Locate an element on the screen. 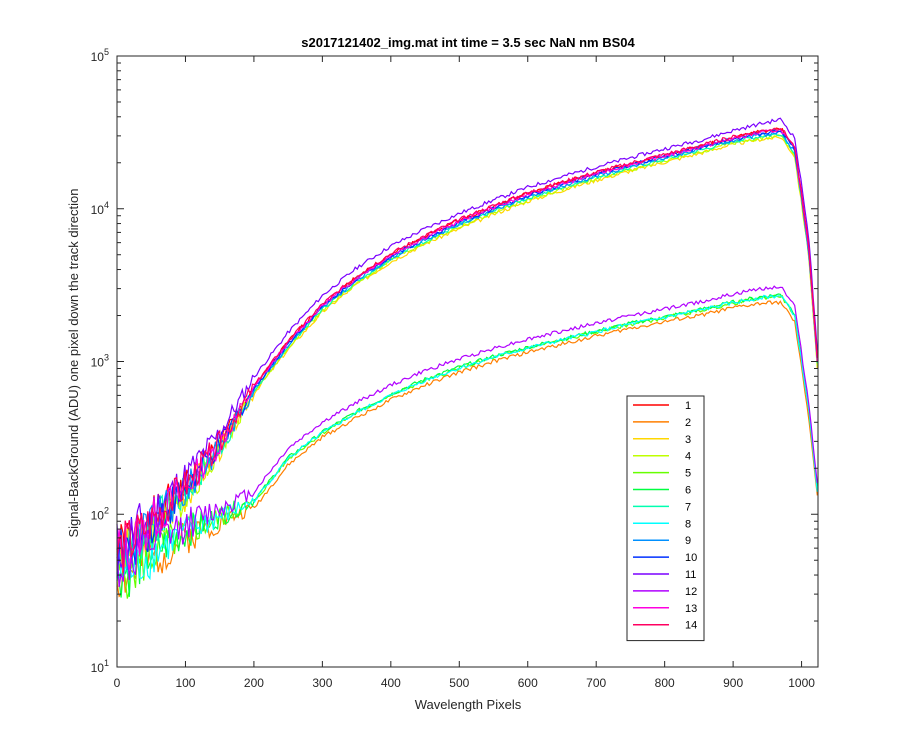 The width and height of the screenshot is (900, 750). legend-label-11: 11 is located at coordinates (690, 575).